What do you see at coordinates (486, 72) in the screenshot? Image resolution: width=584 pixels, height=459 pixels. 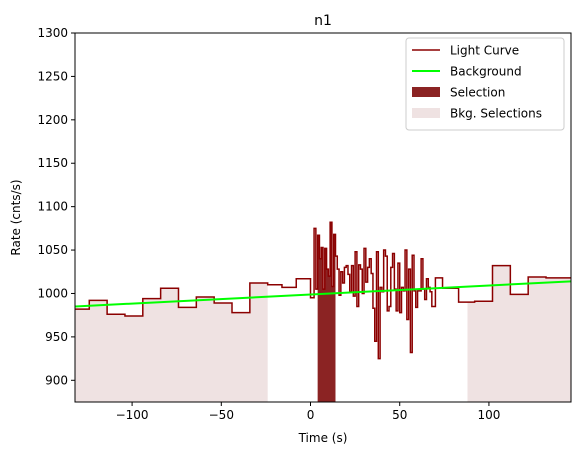 I see `legend-label: Background` at bounding box center [486, 72].